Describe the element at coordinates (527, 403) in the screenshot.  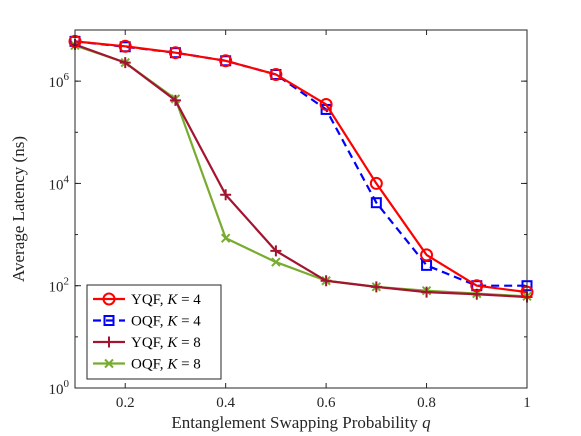
I see `x-tick-label: 1` at that location.